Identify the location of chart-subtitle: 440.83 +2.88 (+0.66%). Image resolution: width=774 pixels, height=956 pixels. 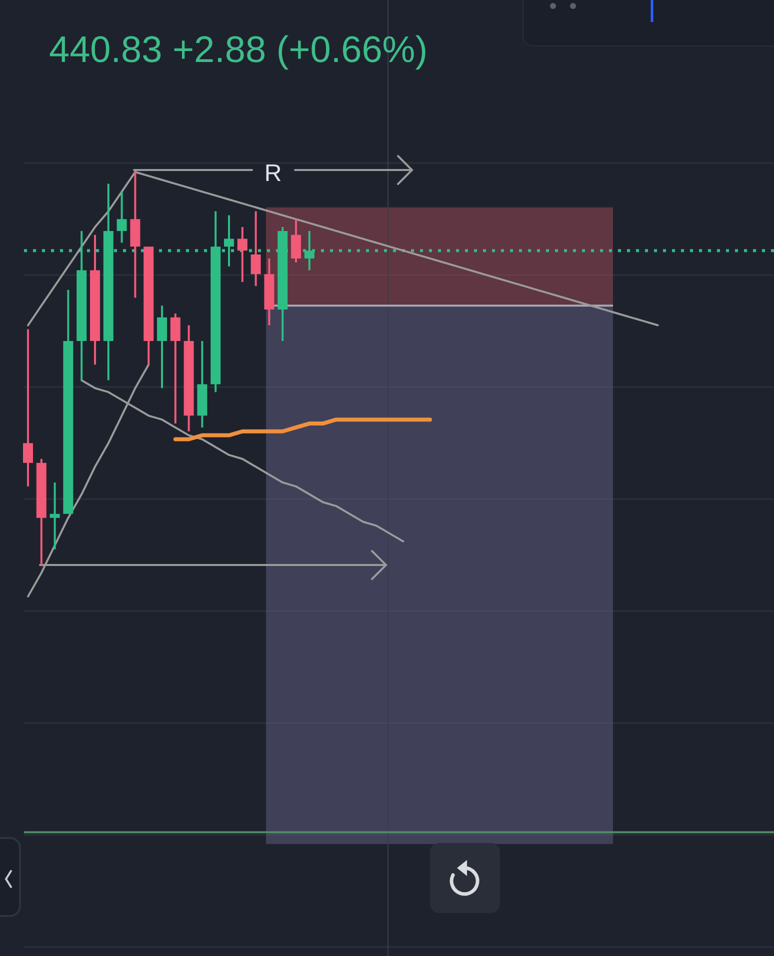
(238, 49).